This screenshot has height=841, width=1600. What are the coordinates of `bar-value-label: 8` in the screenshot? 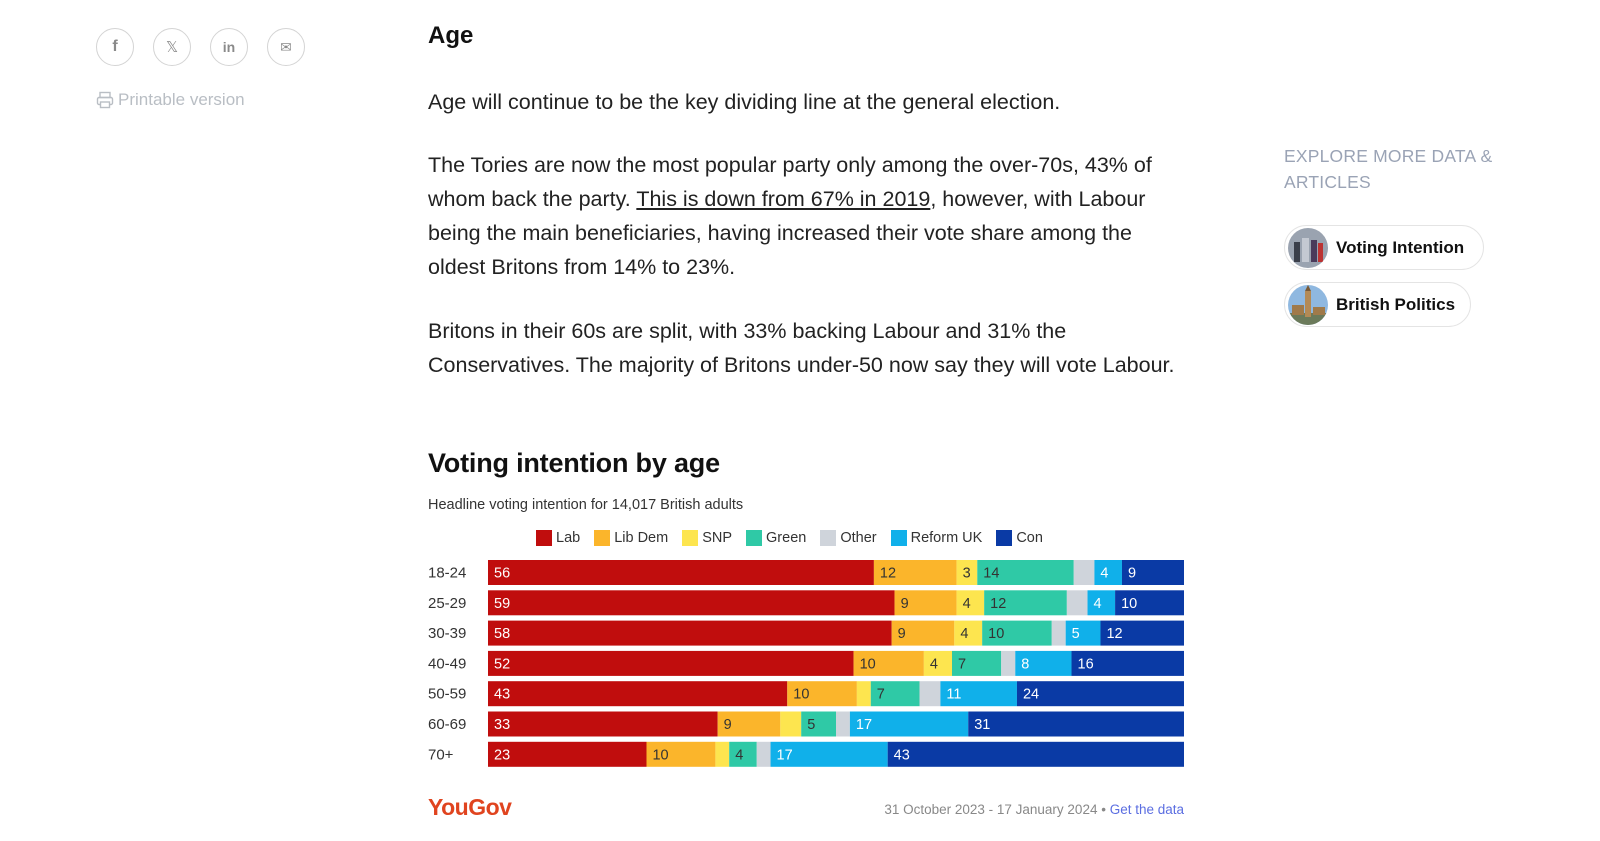 It's located at (1025, 664).